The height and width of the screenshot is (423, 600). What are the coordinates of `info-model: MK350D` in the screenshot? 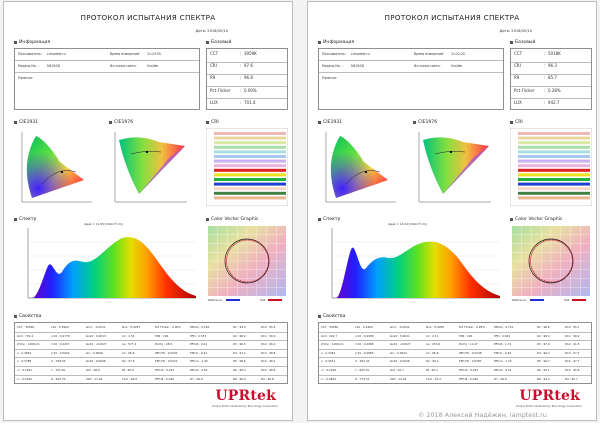 It's located at (53, 66).